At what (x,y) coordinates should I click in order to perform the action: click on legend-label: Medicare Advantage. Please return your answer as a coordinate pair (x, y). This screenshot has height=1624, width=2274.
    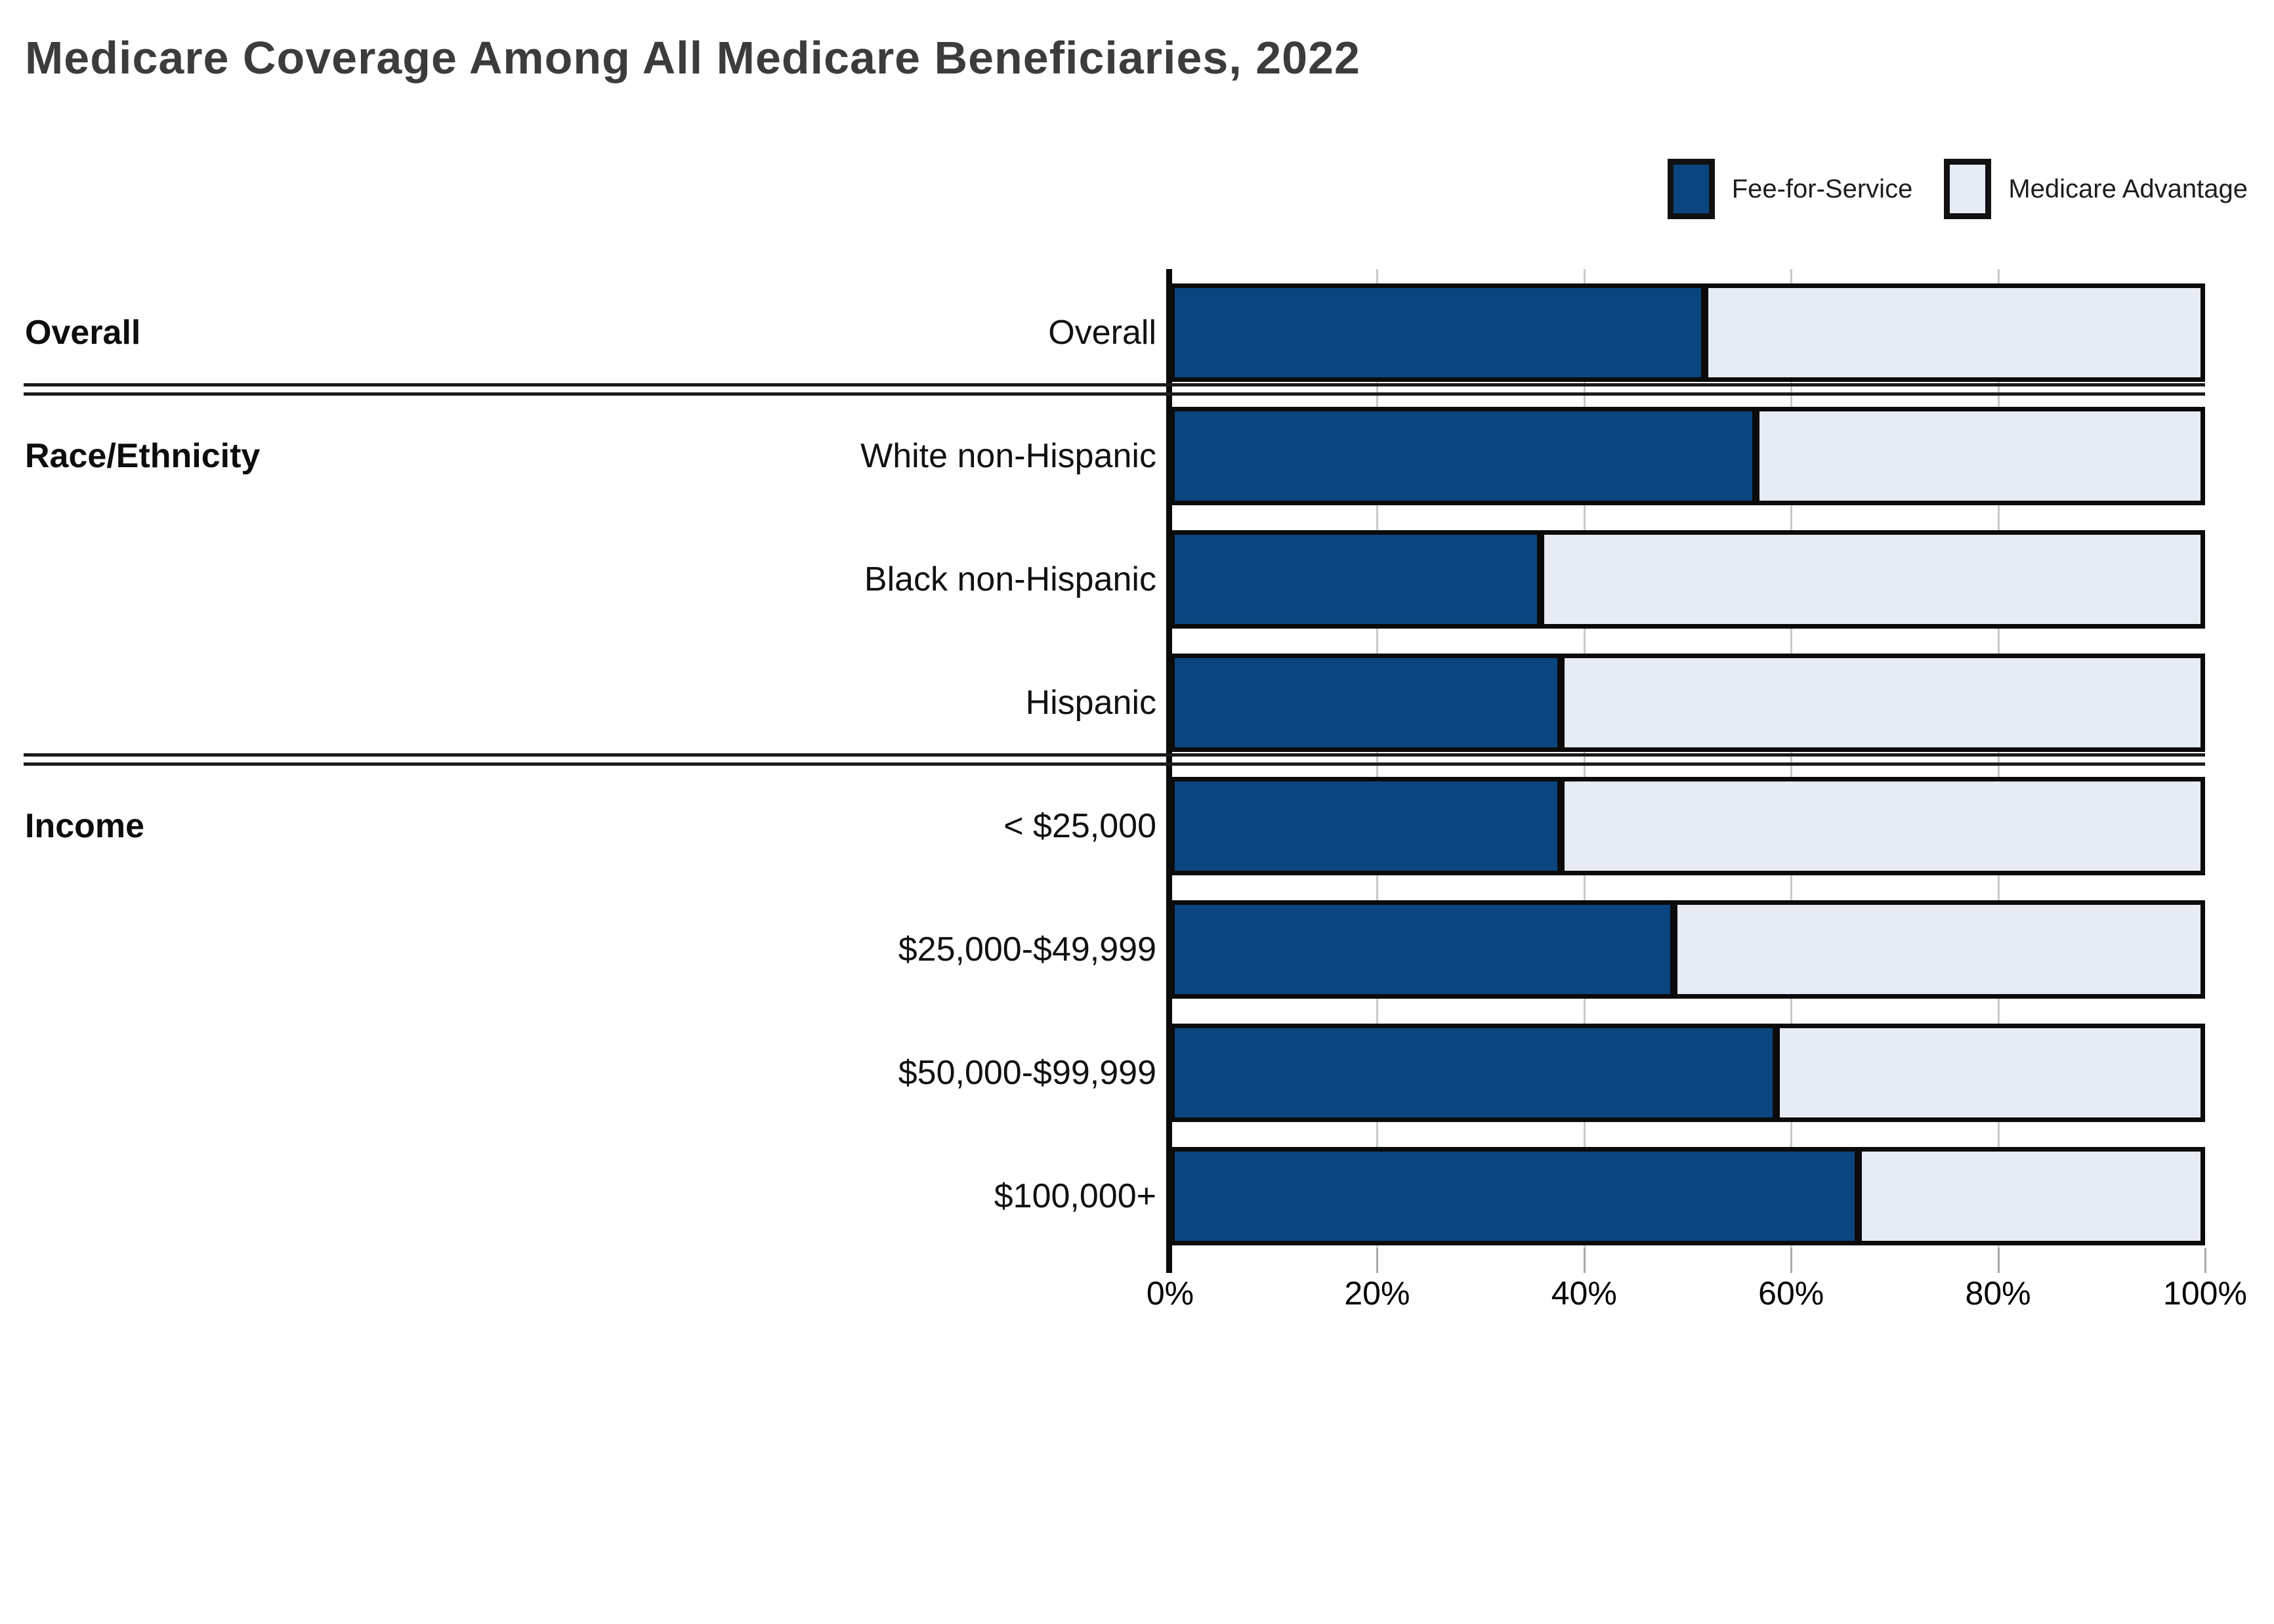
    Looking at the image, I should click on (2128, 188).